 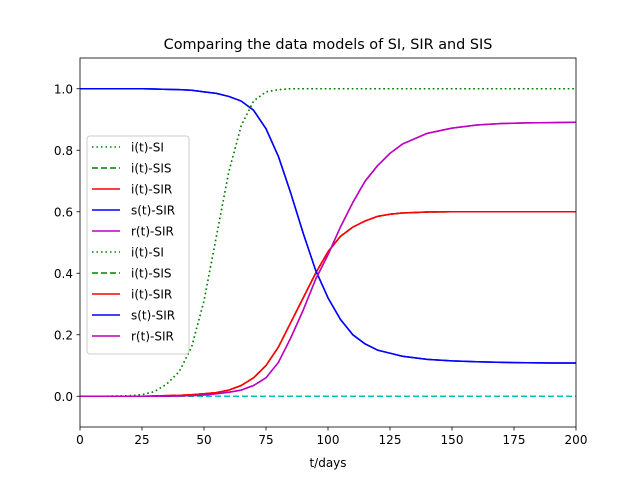 I want to click on x-tick-label: 50, so click(x=203, y=440).